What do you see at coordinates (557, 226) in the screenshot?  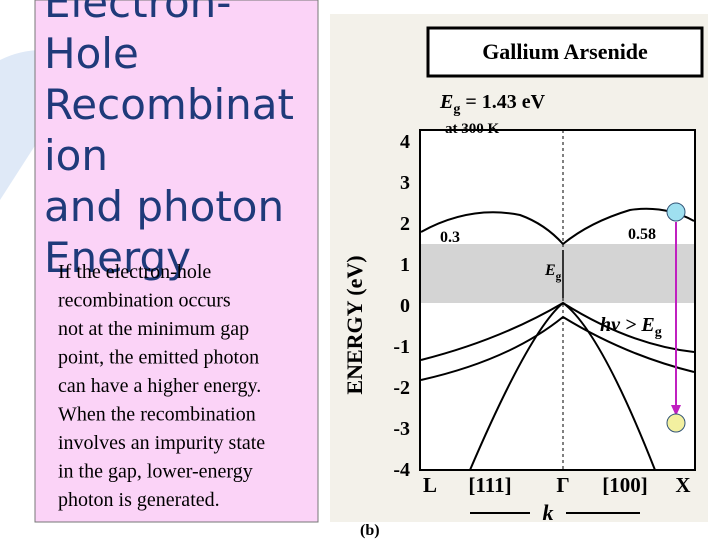 I see `conduction-band` at bounding box center [557, 226].